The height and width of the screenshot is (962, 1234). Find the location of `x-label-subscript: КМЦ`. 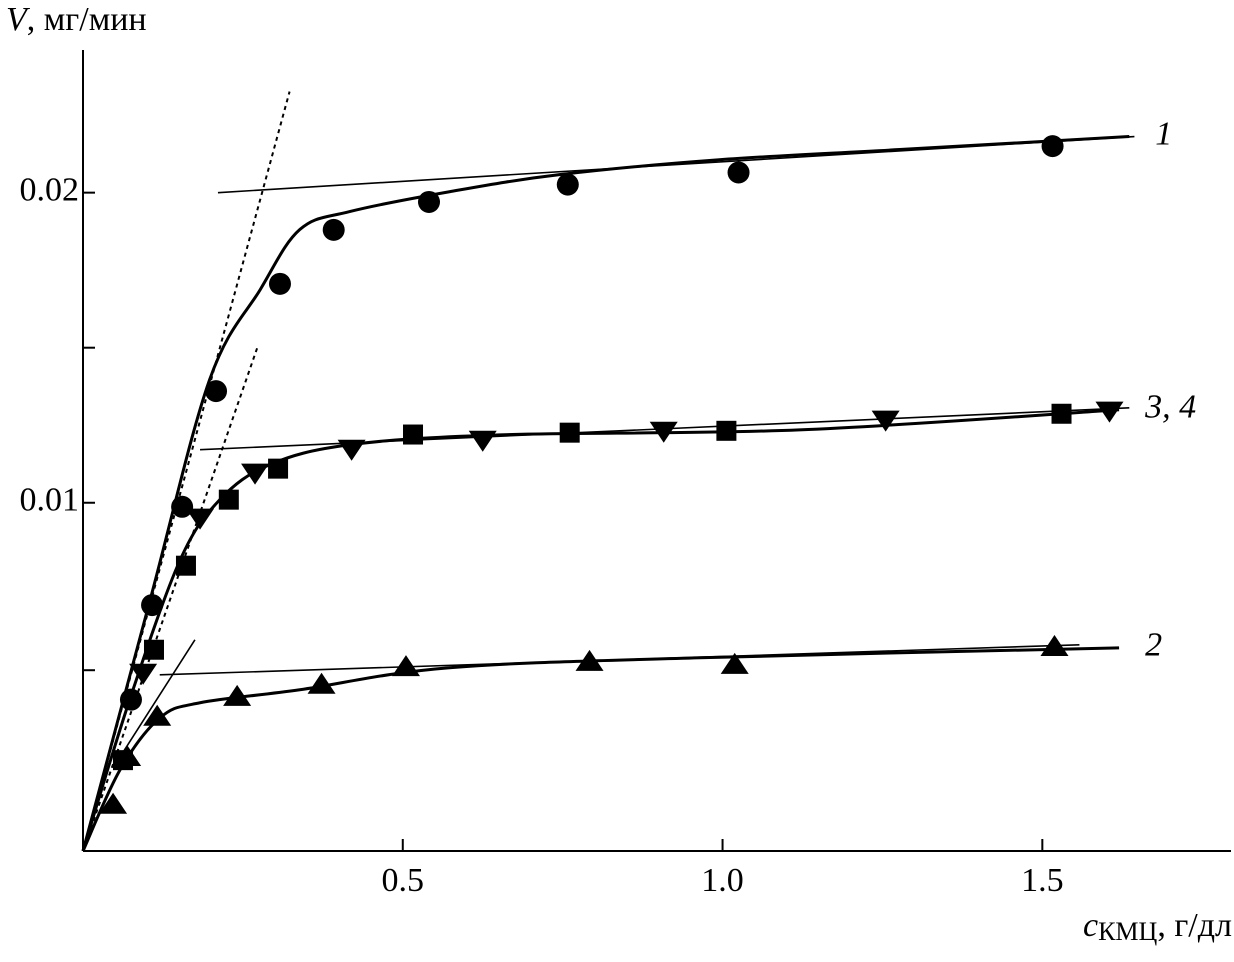

x-label-subscript: КМЦ is located at coordinates (1127, 931).